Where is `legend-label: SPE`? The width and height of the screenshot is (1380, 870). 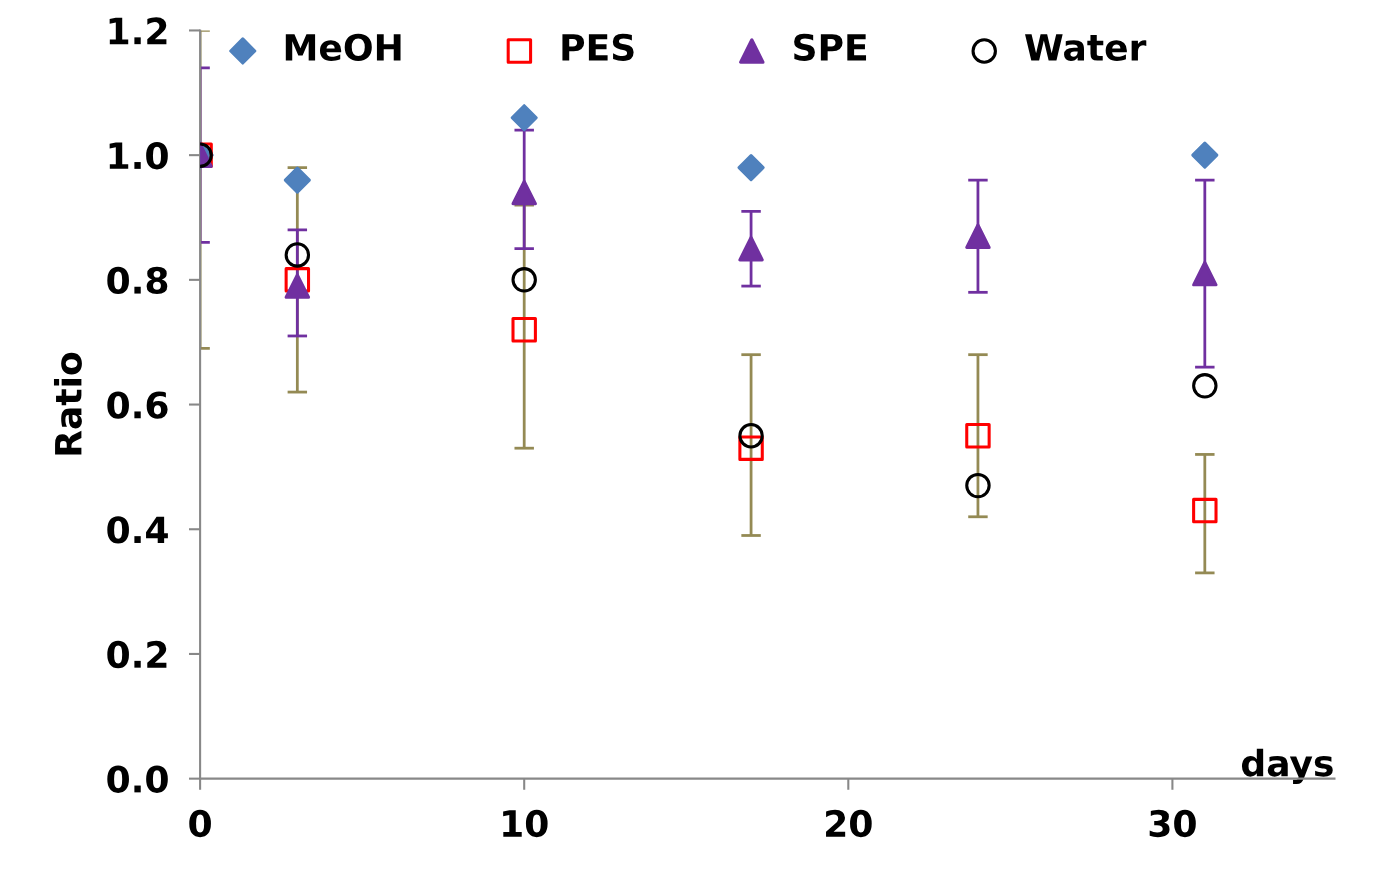
legend-label: SPE is located at coordinates (830, 47).